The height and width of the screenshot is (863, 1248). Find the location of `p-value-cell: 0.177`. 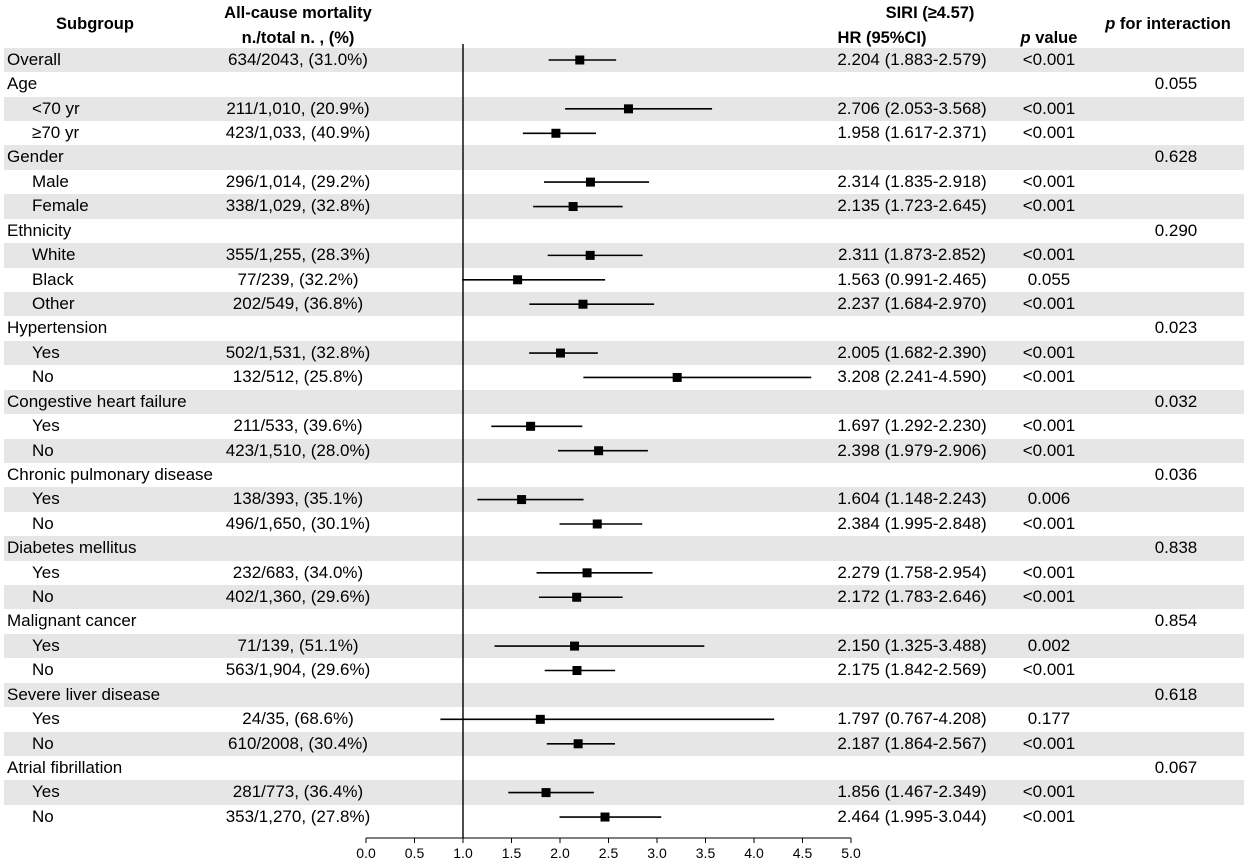

p-value-cell: 0.177 is located at coordinates (1049, 719).